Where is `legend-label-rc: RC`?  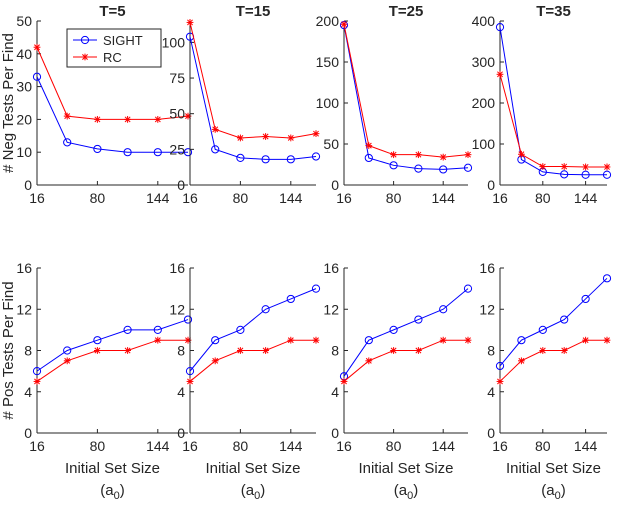
legend-label-rc: RC is located at coordinates (112, 57).